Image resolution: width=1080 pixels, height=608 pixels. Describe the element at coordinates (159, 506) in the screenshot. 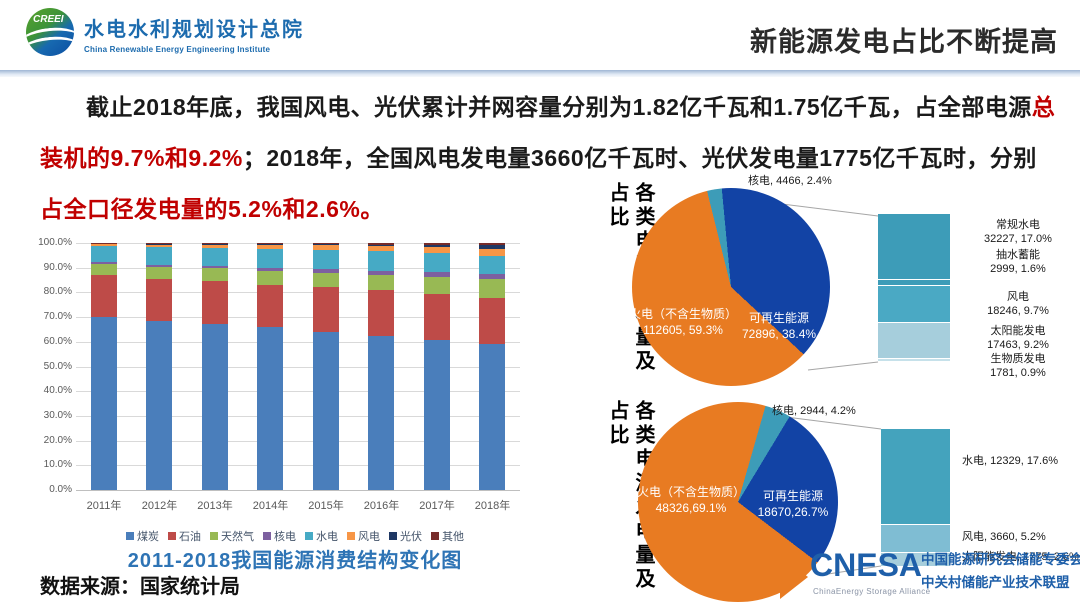

I see `x-tick-label: 2012年` at that location.